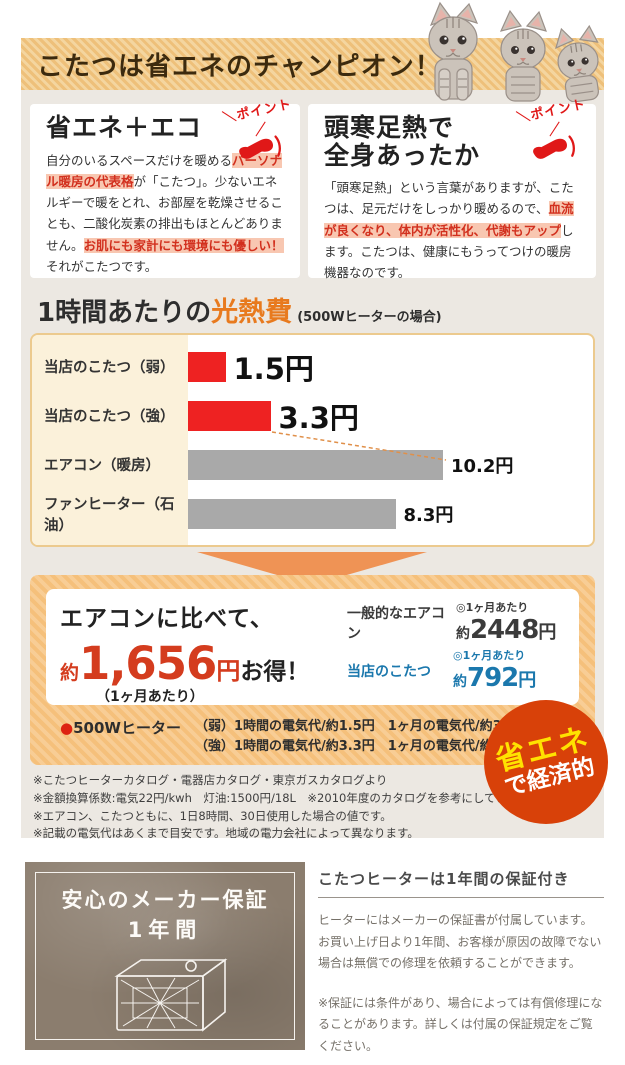 This screenshot has height=1065, width=625. I want to click on eco-badge: 省エネ で経済的, so click(546, 762).